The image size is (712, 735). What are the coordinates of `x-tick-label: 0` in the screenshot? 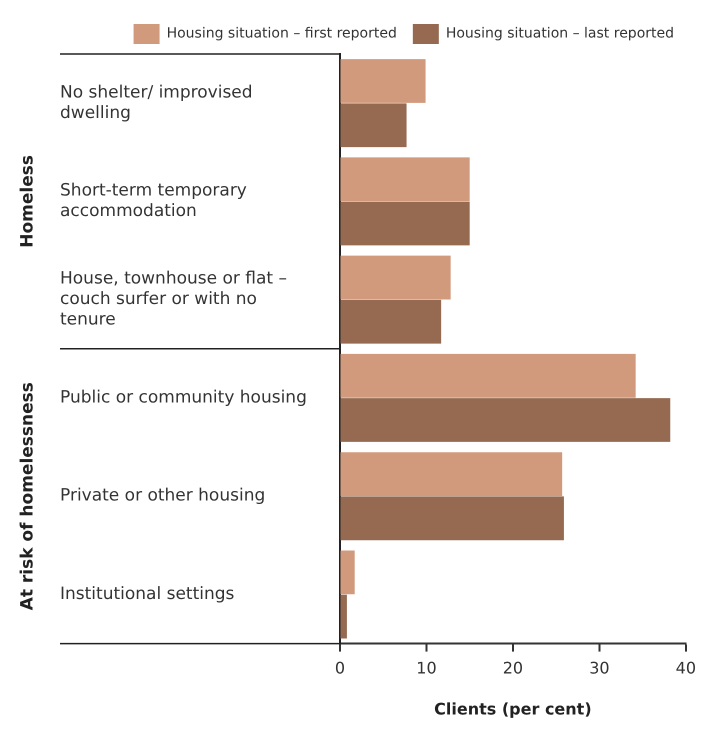 It's located at (340, 668).